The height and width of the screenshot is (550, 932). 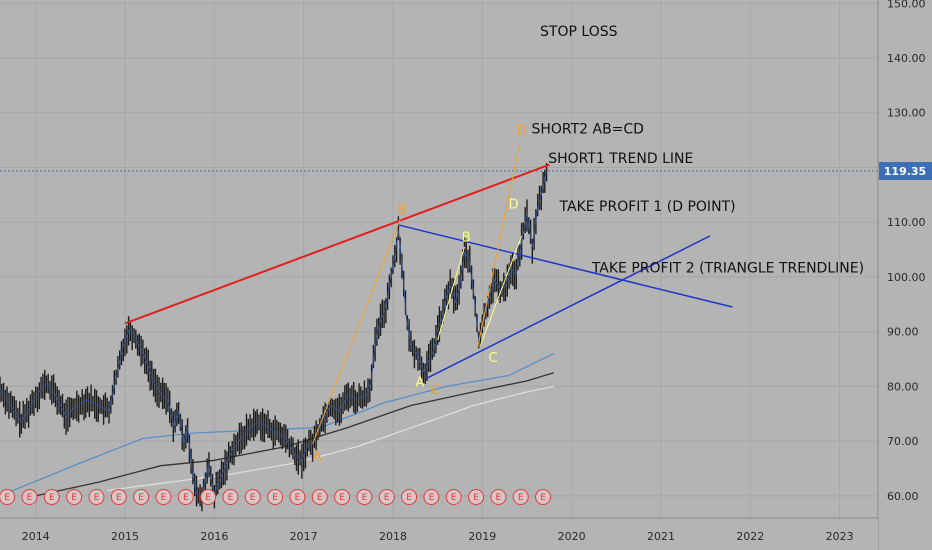 What do you see at coordinates (903, 332) in the screenshot?
I see `y-tick-label: 90.00` at bounding box center [903, 332].